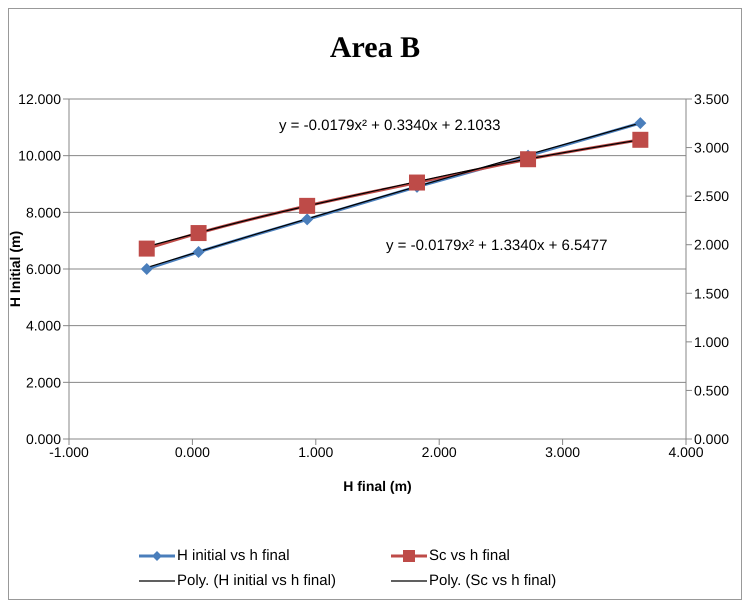 The image size is (750, 607). Describe the element at coordinates (712, 98) in the screenshot. I see `y2-tick-label: 3.500` at that location.